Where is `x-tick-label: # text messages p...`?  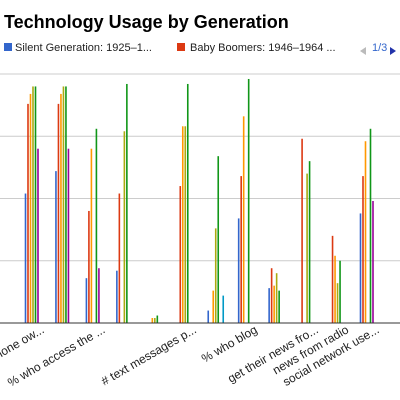
x-tick-label: # text messages p... is located at coordinates (149, 355).